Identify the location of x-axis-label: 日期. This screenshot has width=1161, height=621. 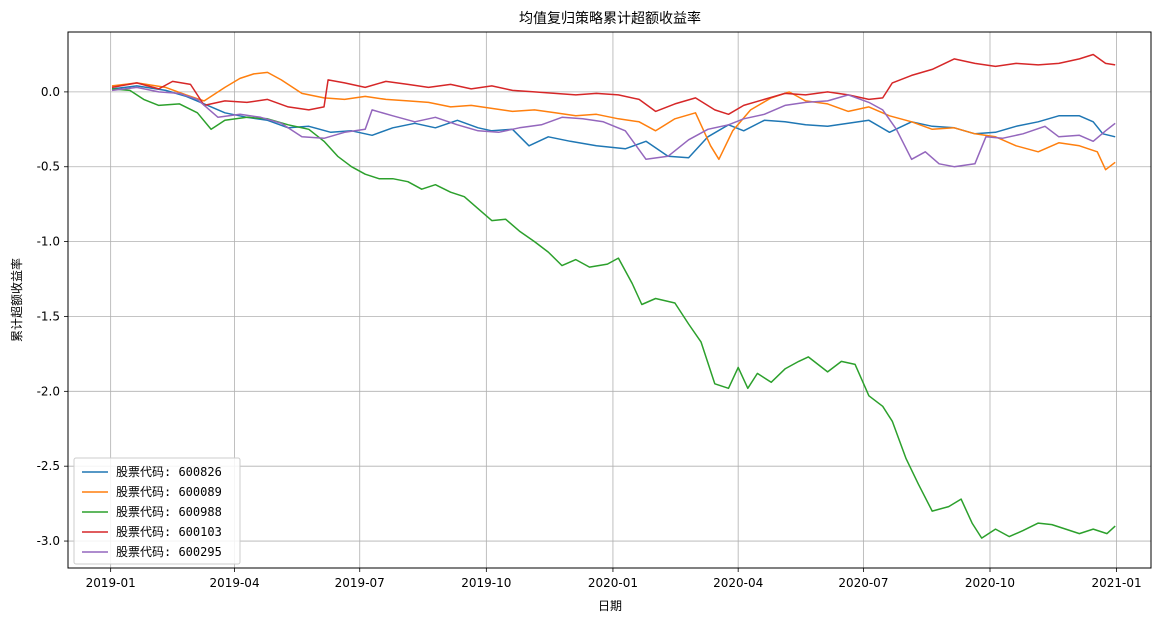
(610, 606).